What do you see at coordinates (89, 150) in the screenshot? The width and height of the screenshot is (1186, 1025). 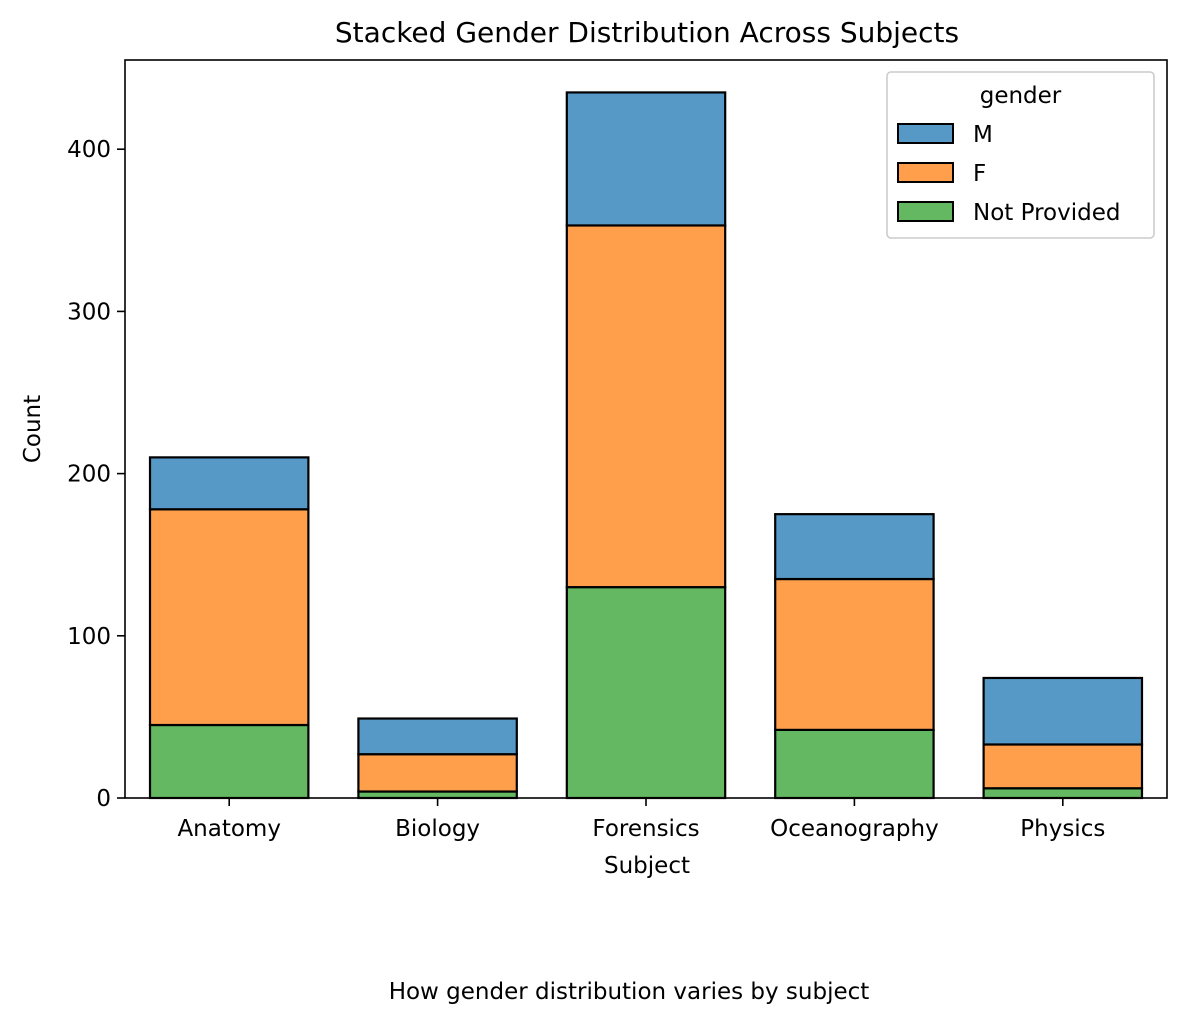 I see `y-tick-label: 400` at bounding box center [89, 150].